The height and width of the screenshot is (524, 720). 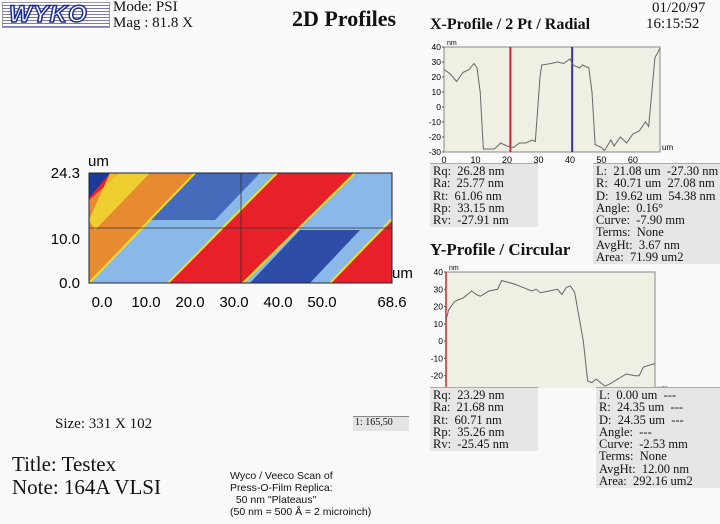 What do you see at coordinates (381, 423) in the screenshot?
I see `cursor-readout: 1: 165,50` at bounding box center [381, 423].